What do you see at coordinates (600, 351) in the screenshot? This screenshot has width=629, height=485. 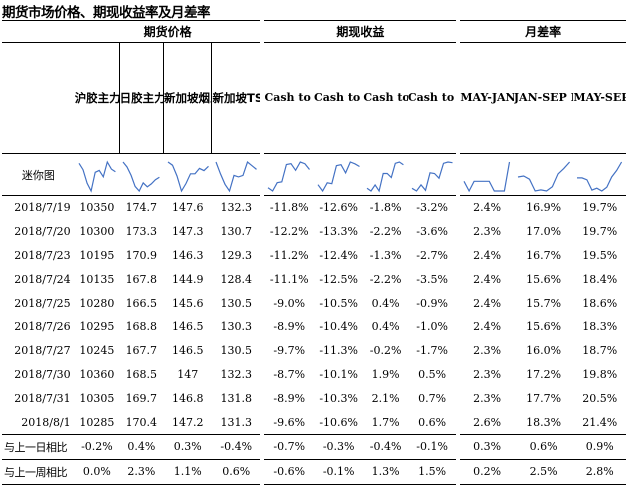 I see `cell-value: 18.7%` at bounding box center [600, 351].